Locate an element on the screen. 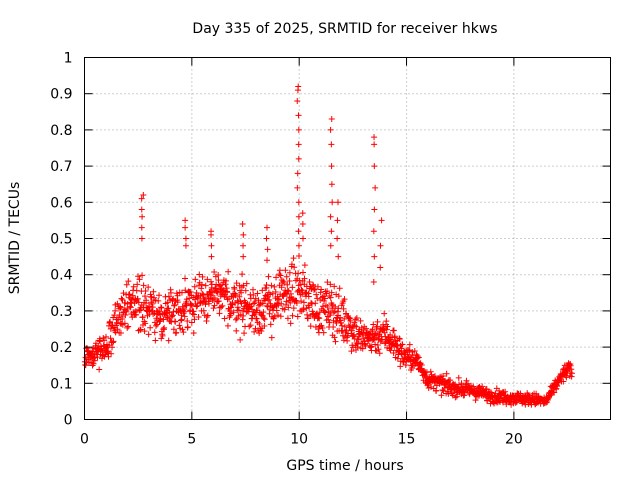  y-tick-label: 0.8 is located at coordinates (61, 131).